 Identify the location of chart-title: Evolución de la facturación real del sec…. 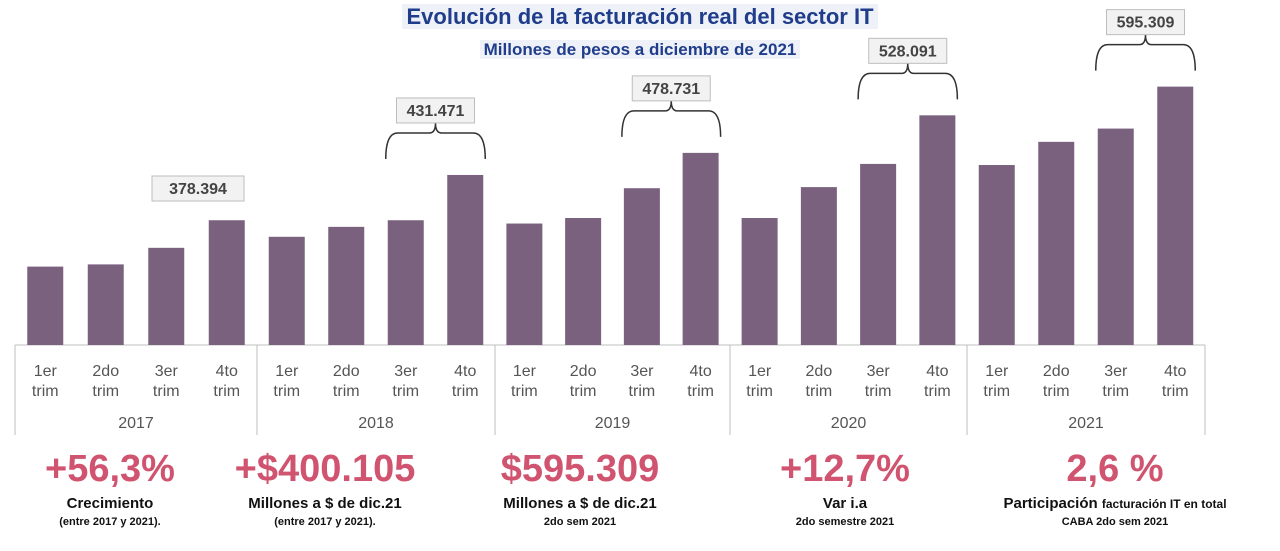
(640, 17).